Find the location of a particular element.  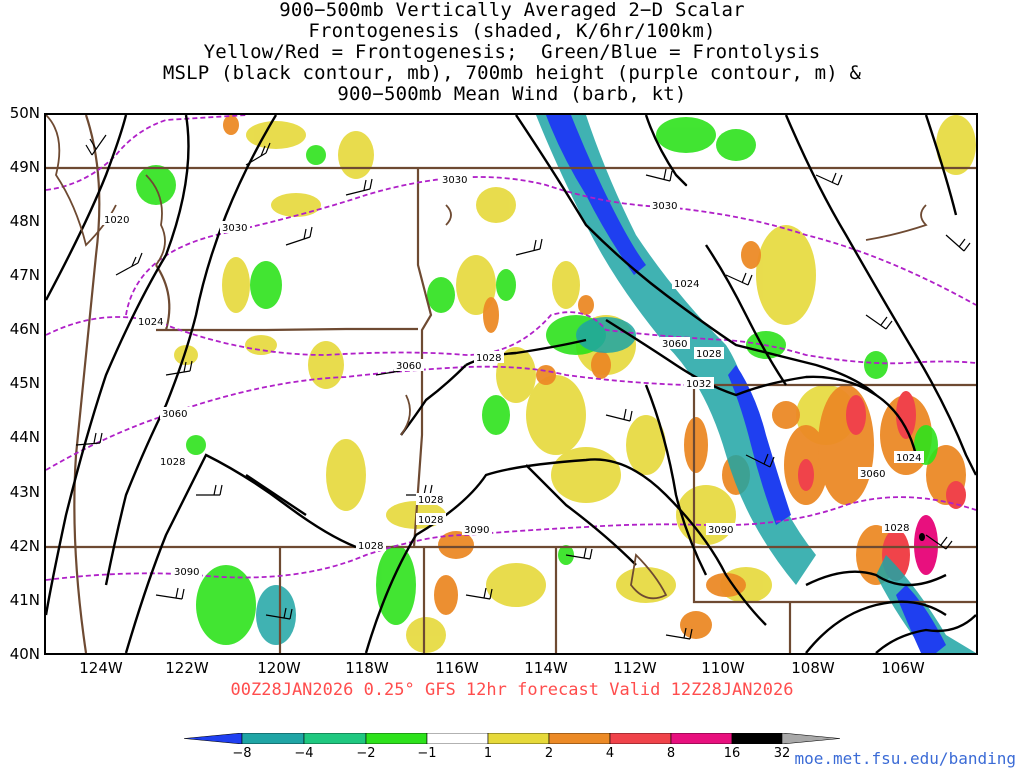

lon-label-116w: 116W is located at coordinates (457, 668).